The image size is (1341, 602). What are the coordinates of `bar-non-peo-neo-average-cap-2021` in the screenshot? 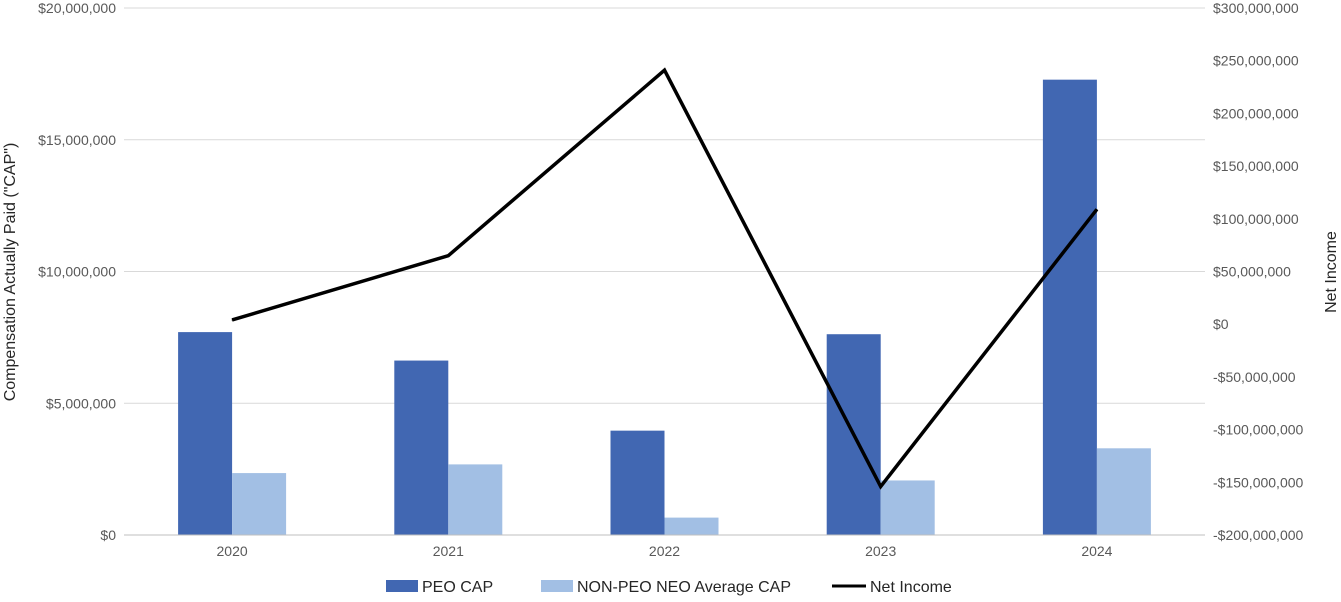 It's located at (475, 499).